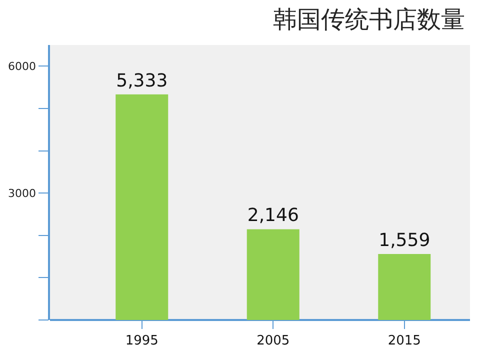 This screenshot has width=500, height=362. What do you see at coordinates (142, 81) in the screenshot?
I see `data-label: 5,333` at bounding box center [142, 81].